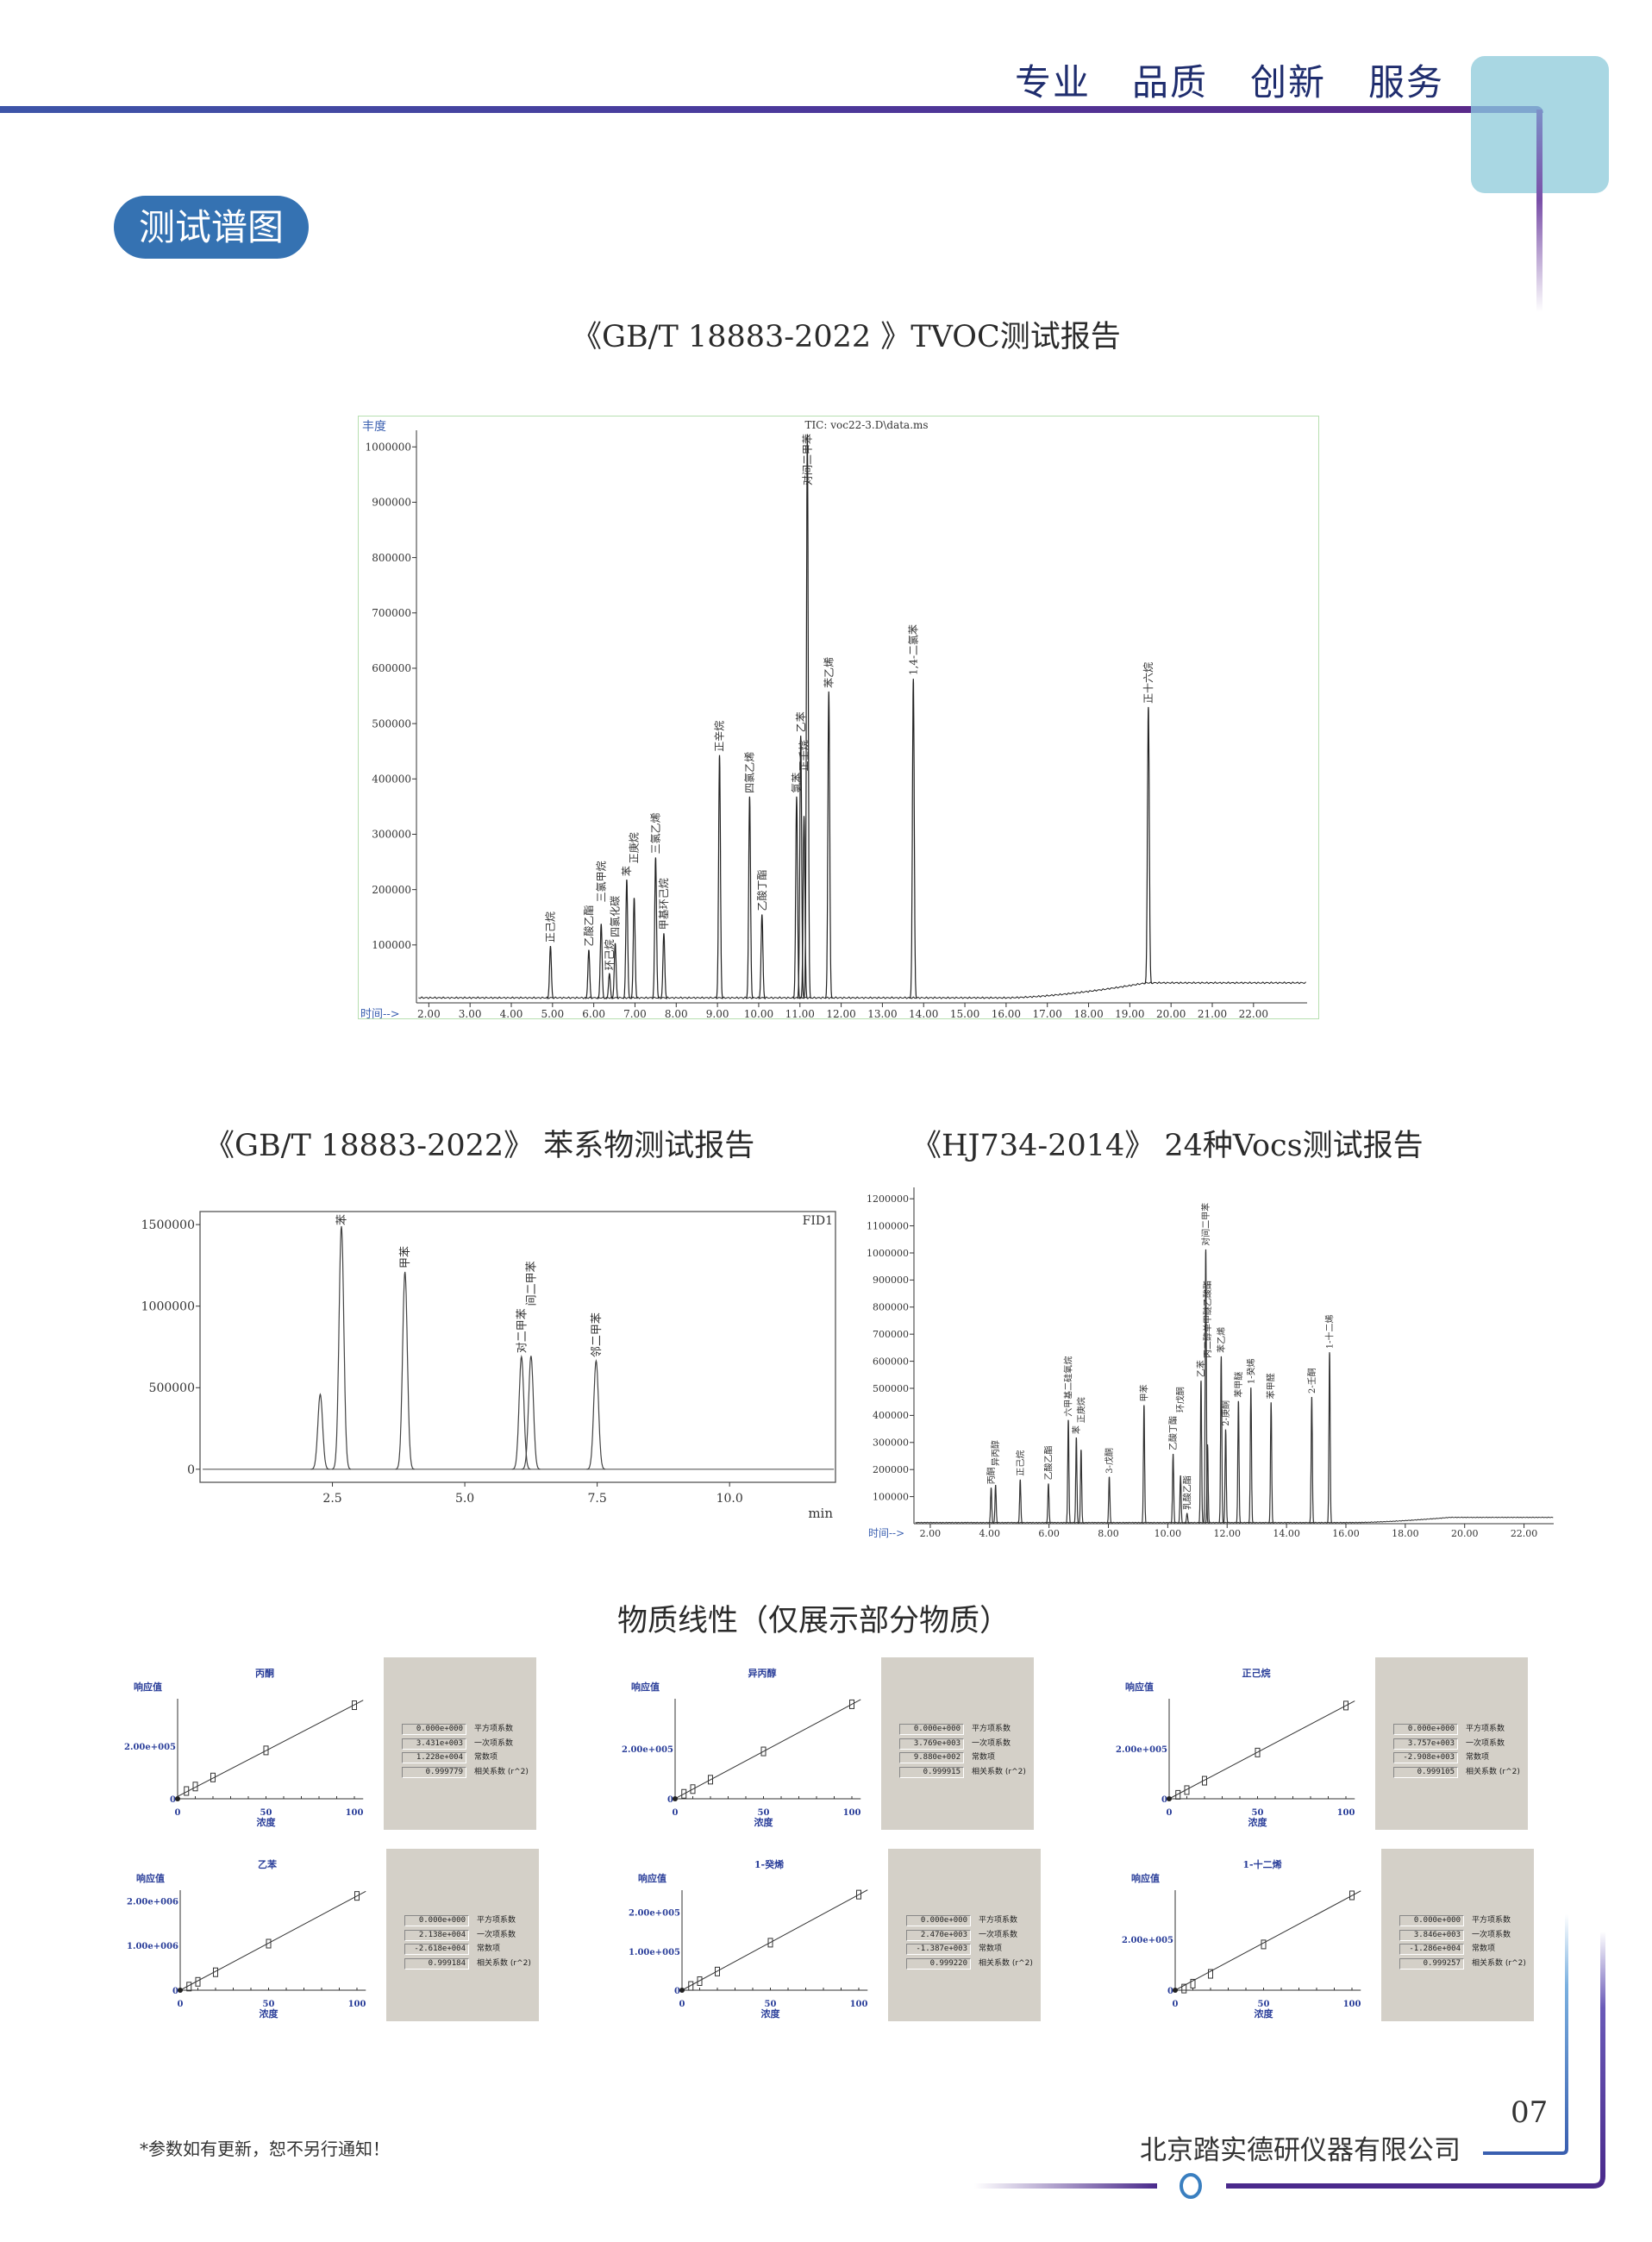 The image size is (1652, 2242). I want to click on peak-label: 3-戊酮, so click(1109, 1461).